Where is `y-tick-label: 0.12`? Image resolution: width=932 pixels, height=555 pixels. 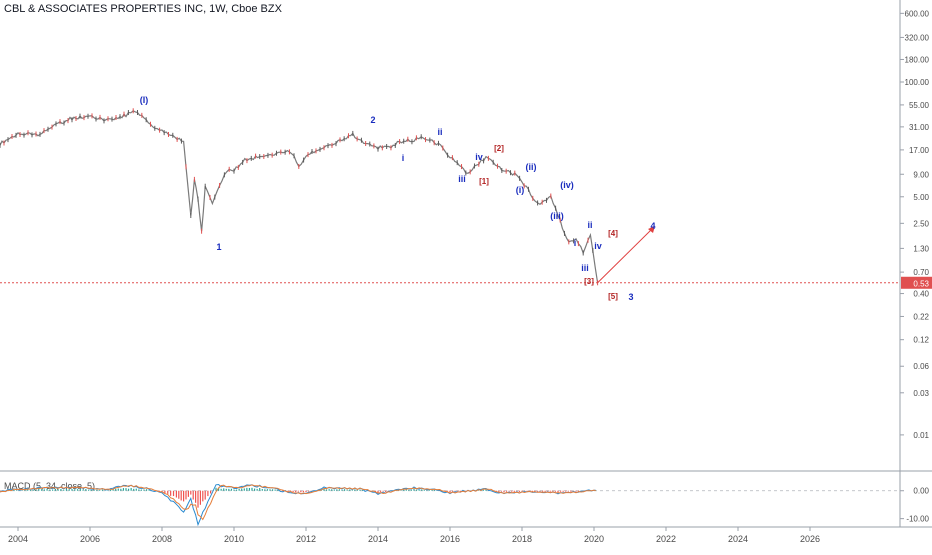 y-tick-label: 0.12 is located at coordinates (921, 340).